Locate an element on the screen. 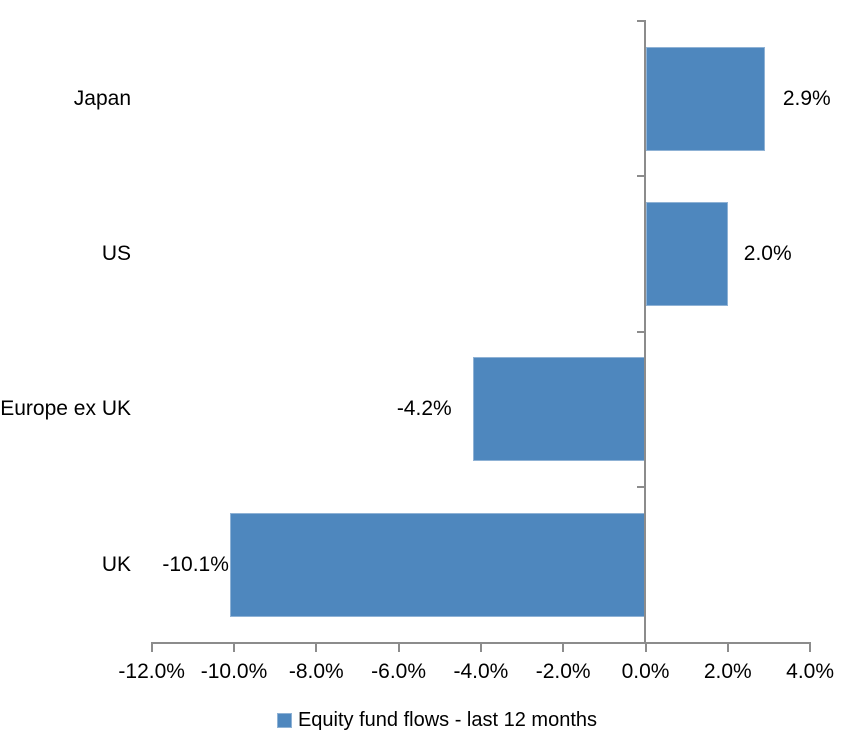 The width and height of the screenshot is (852, 747). category-label: US is located at coordinates (116, 254).